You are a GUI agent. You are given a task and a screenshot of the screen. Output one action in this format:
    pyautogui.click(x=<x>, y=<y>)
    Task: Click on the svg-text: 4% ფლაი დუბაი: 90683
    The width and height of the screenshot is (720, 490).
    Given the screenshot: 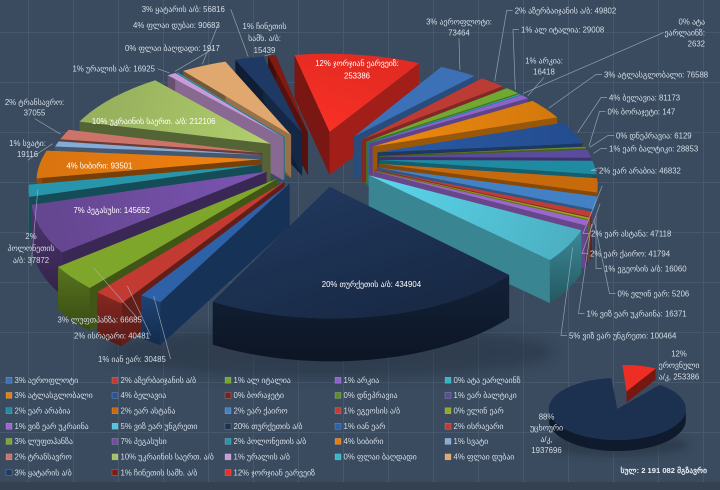 What is the action you would take?
    pyautogui.click(x=176, y=25)
    